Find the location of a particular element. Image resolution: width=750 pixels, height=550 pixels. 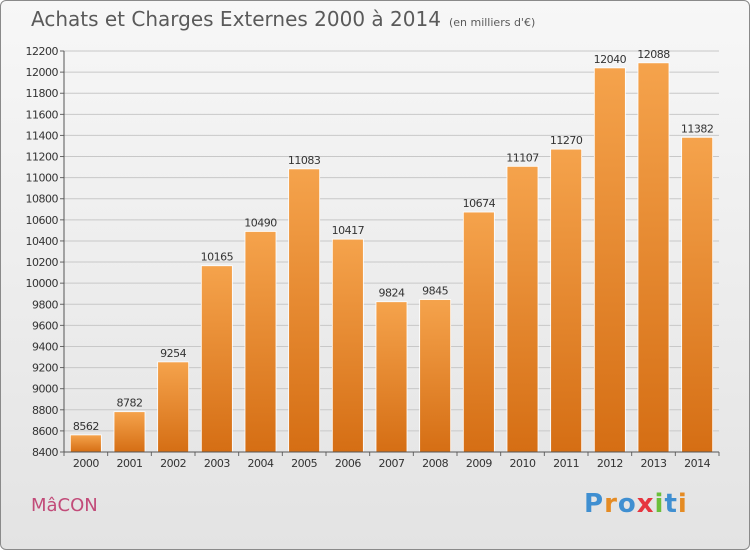

data-label: 12040 is located at coordinates (610, 59).